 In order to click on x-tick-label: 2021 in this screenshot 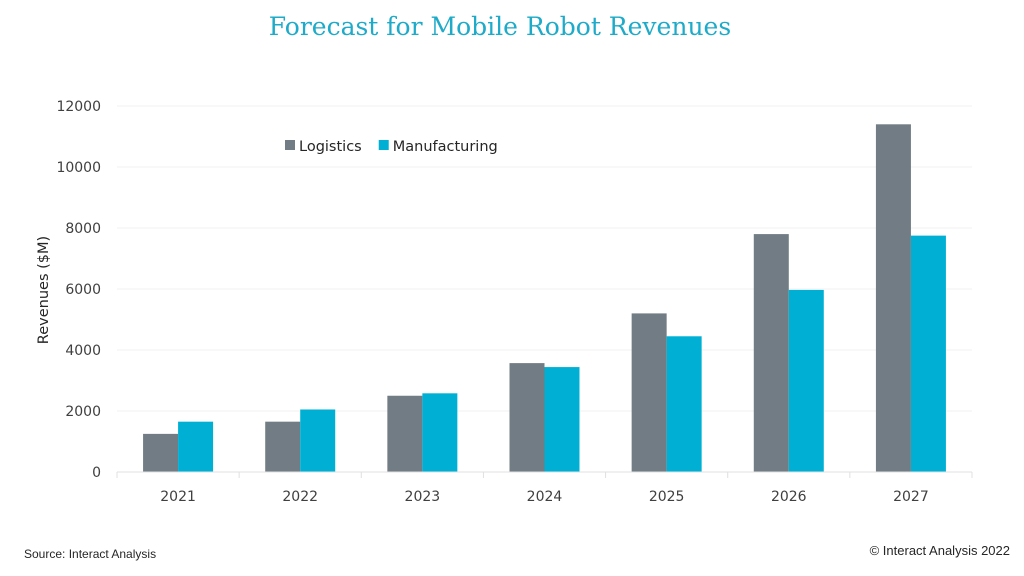, I will do `click(178, 497)`.